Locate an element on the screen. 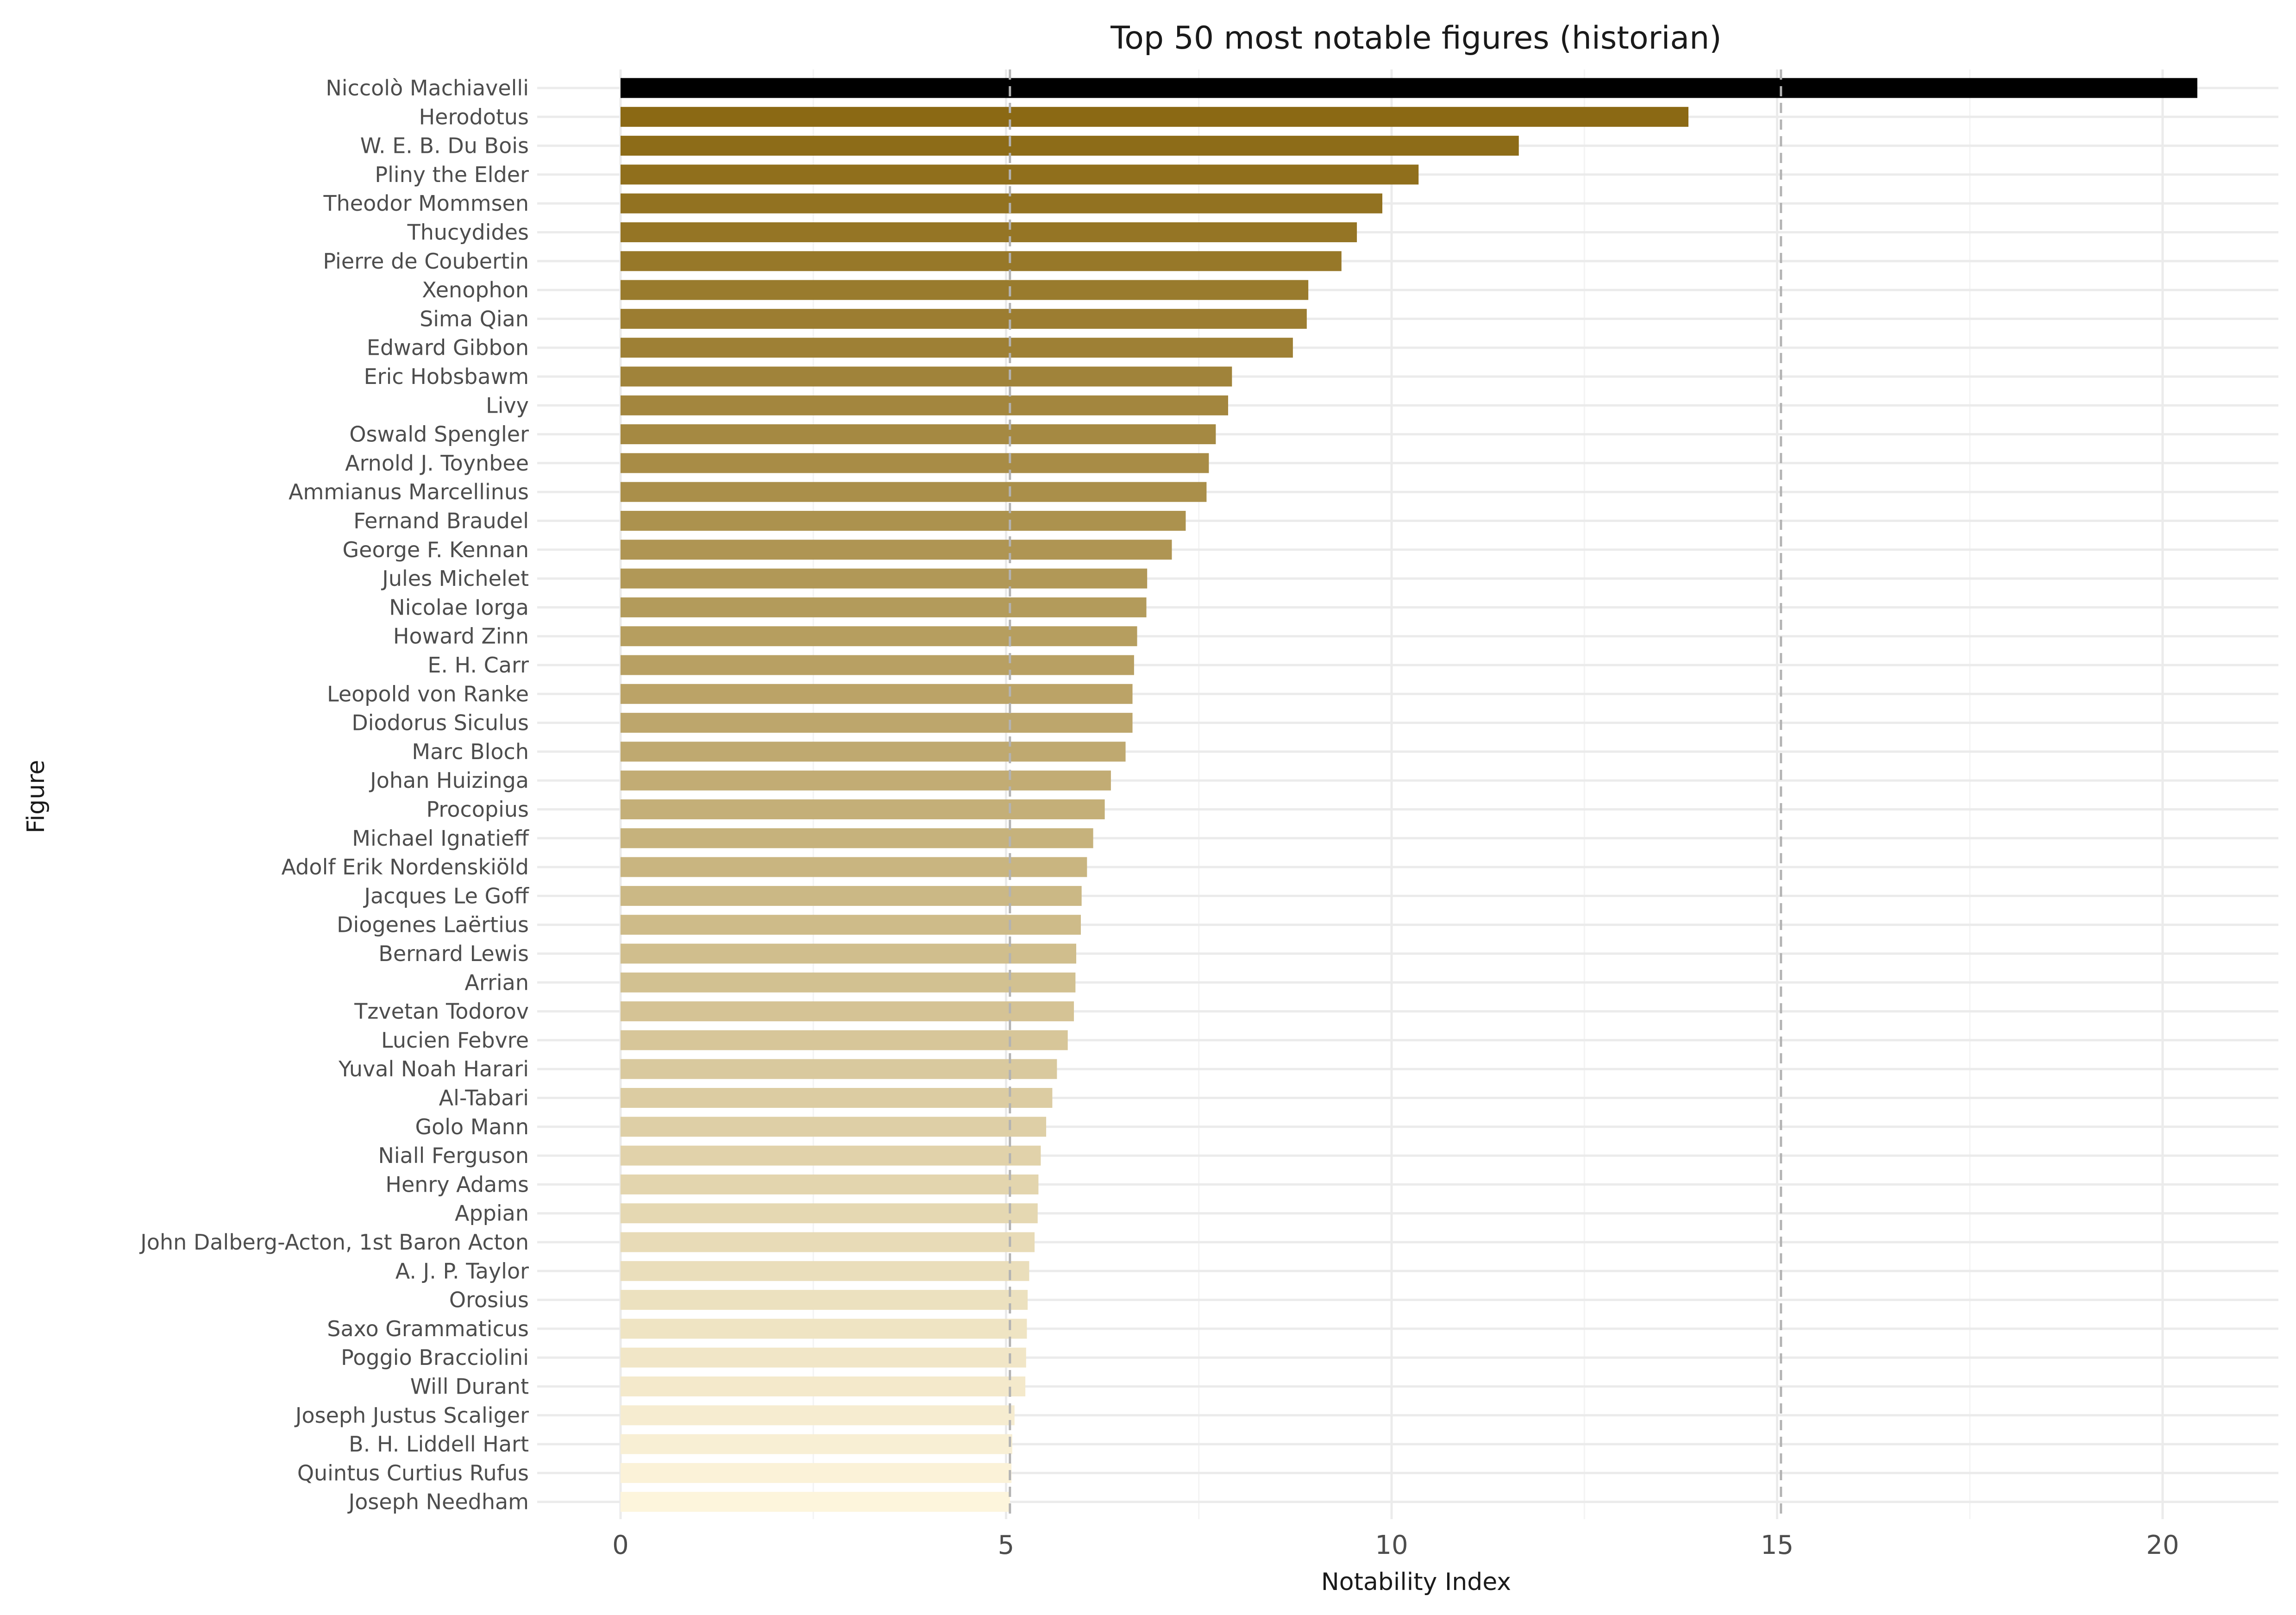 This screenshot has width=2296, height=1615. y-axis-title: Figure is located at coordinates (36, 797).